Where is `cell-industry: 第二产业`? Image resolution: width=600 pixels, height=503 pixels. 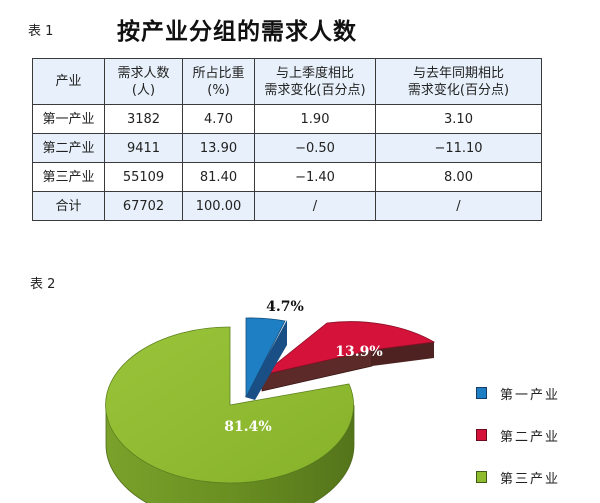
cell-industry: 第二产业 is located at coordinates (68, 148).